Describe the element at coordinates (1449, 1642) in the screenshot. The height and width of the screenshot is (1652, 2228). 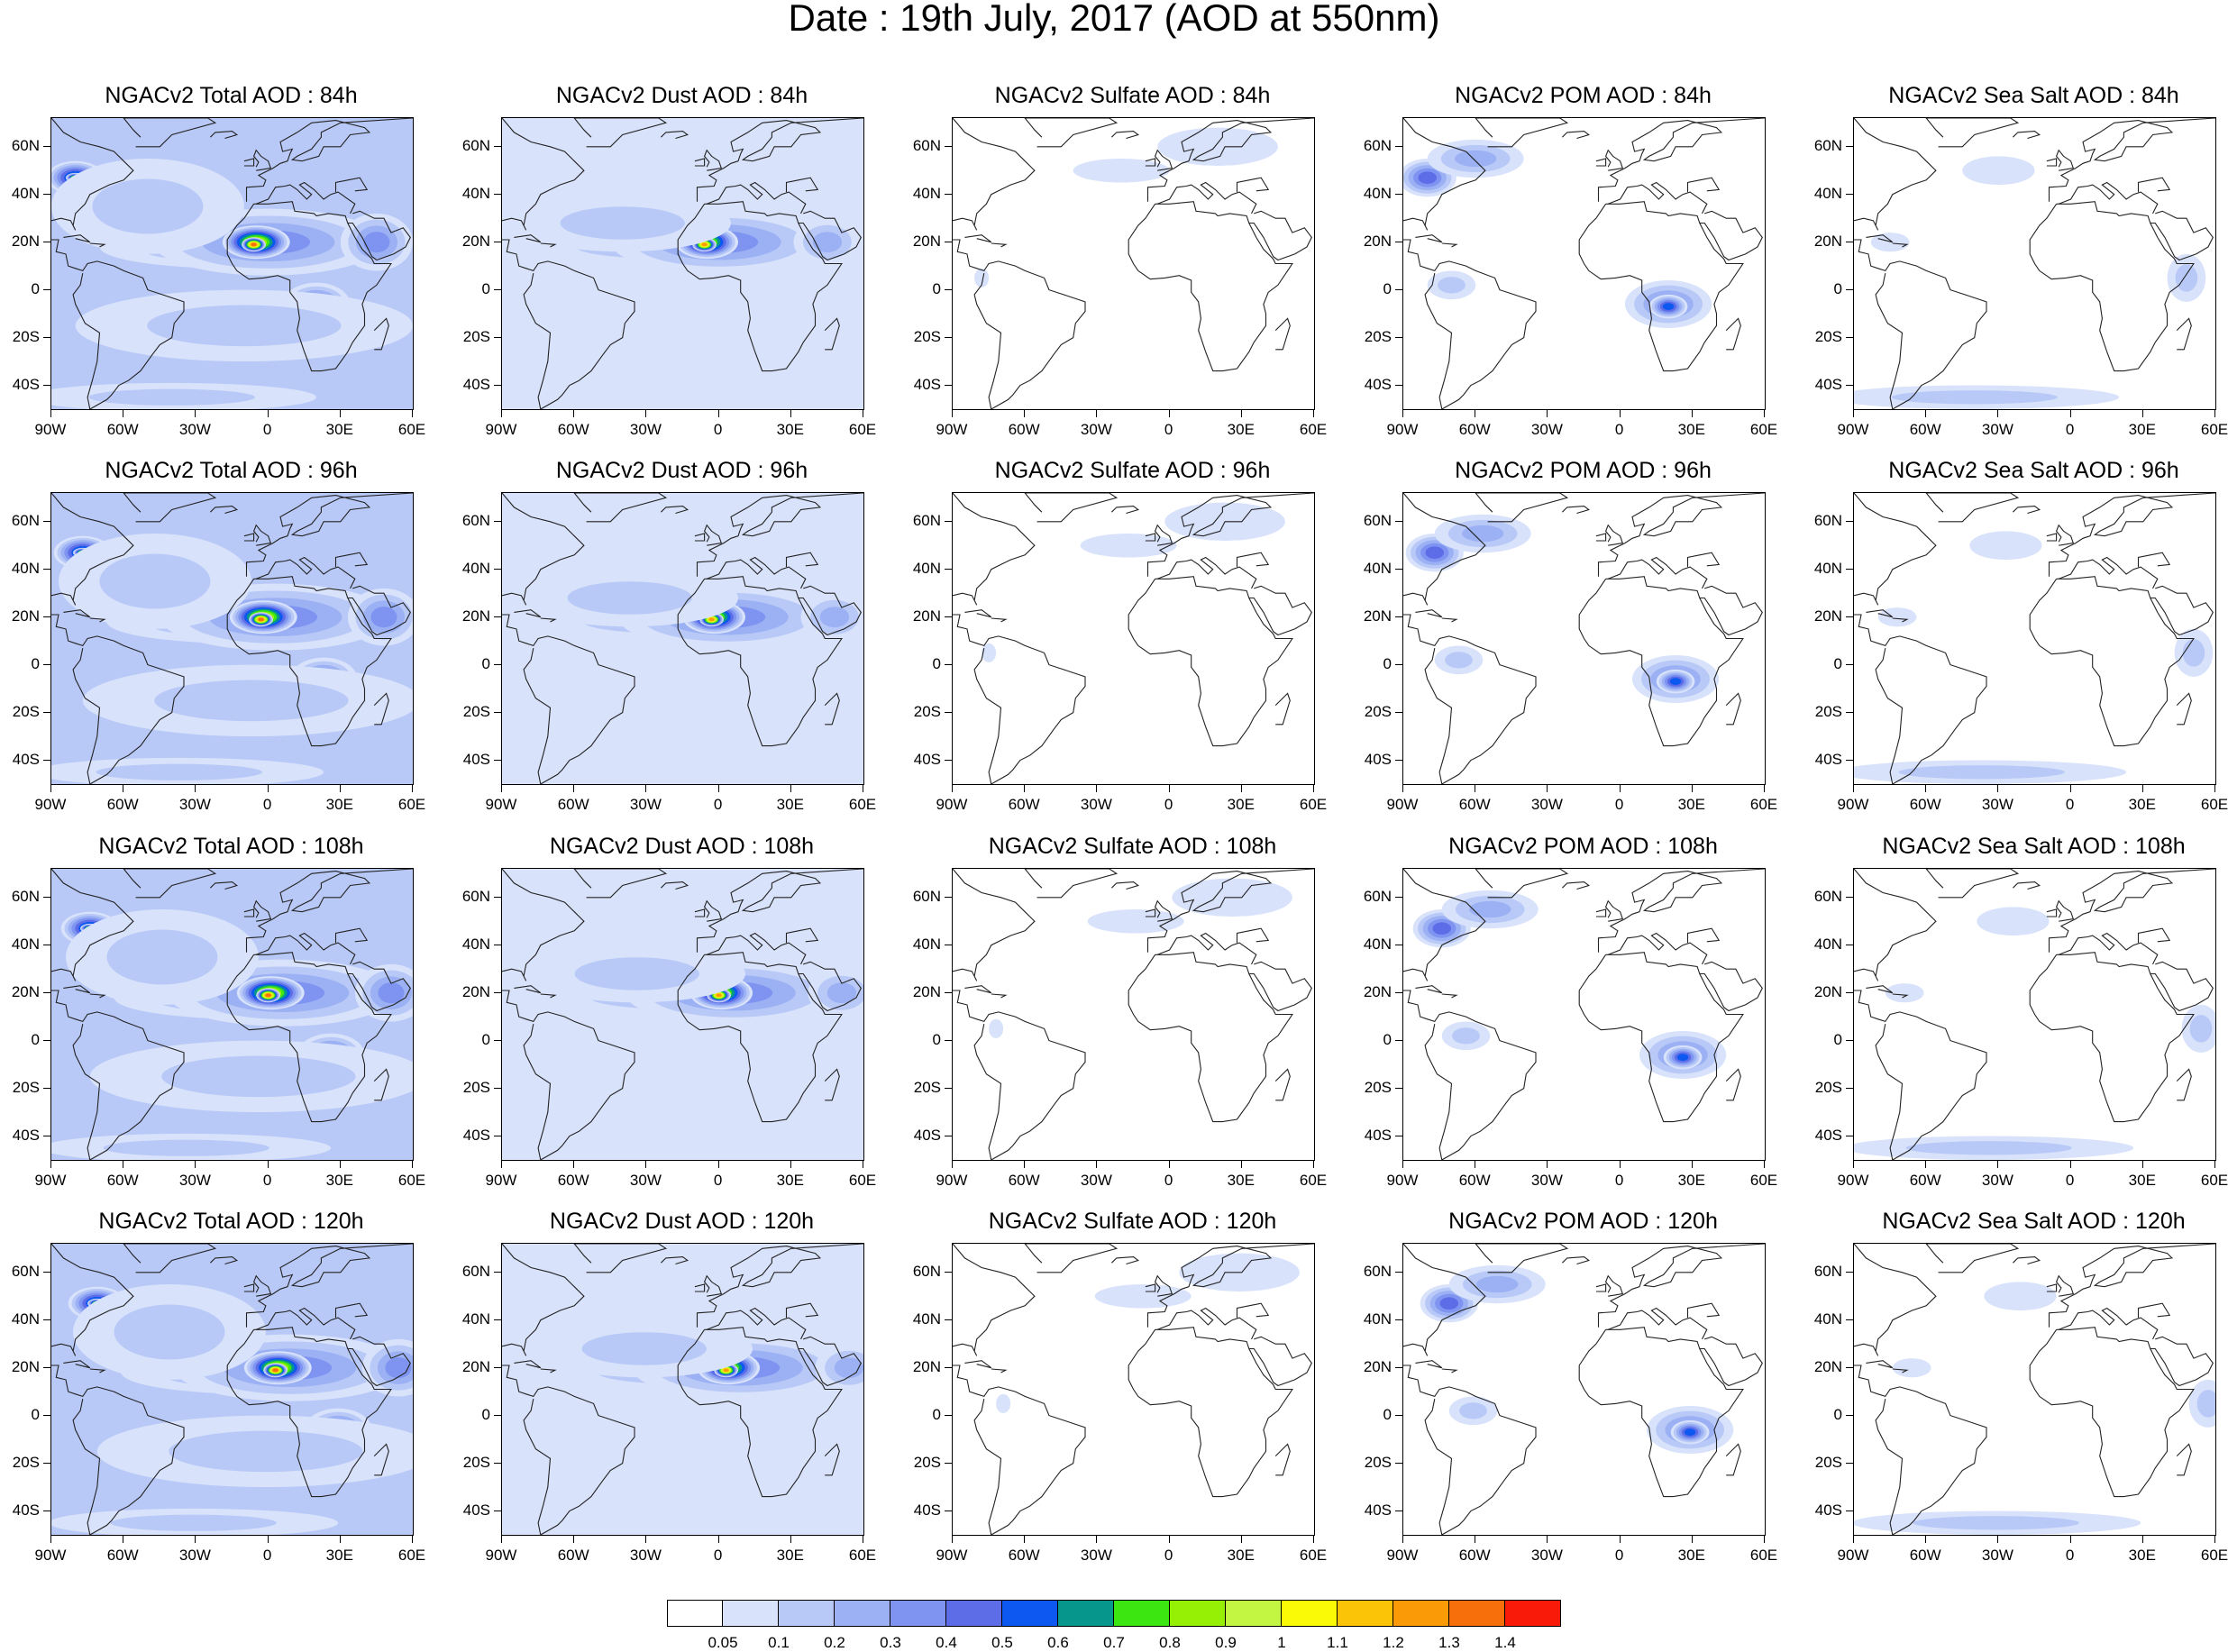
I see `colorbar-label: 1.3` at that location.